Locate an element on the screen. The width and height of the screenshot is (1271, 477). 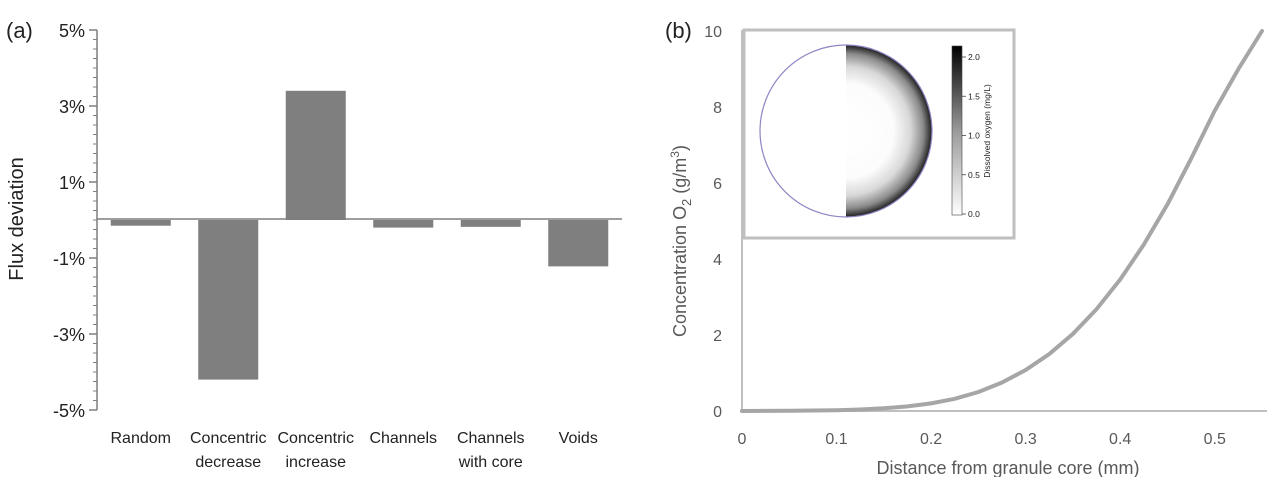
panel-b-ylabel-main: Concentration O is located at coordinates (680, 271).